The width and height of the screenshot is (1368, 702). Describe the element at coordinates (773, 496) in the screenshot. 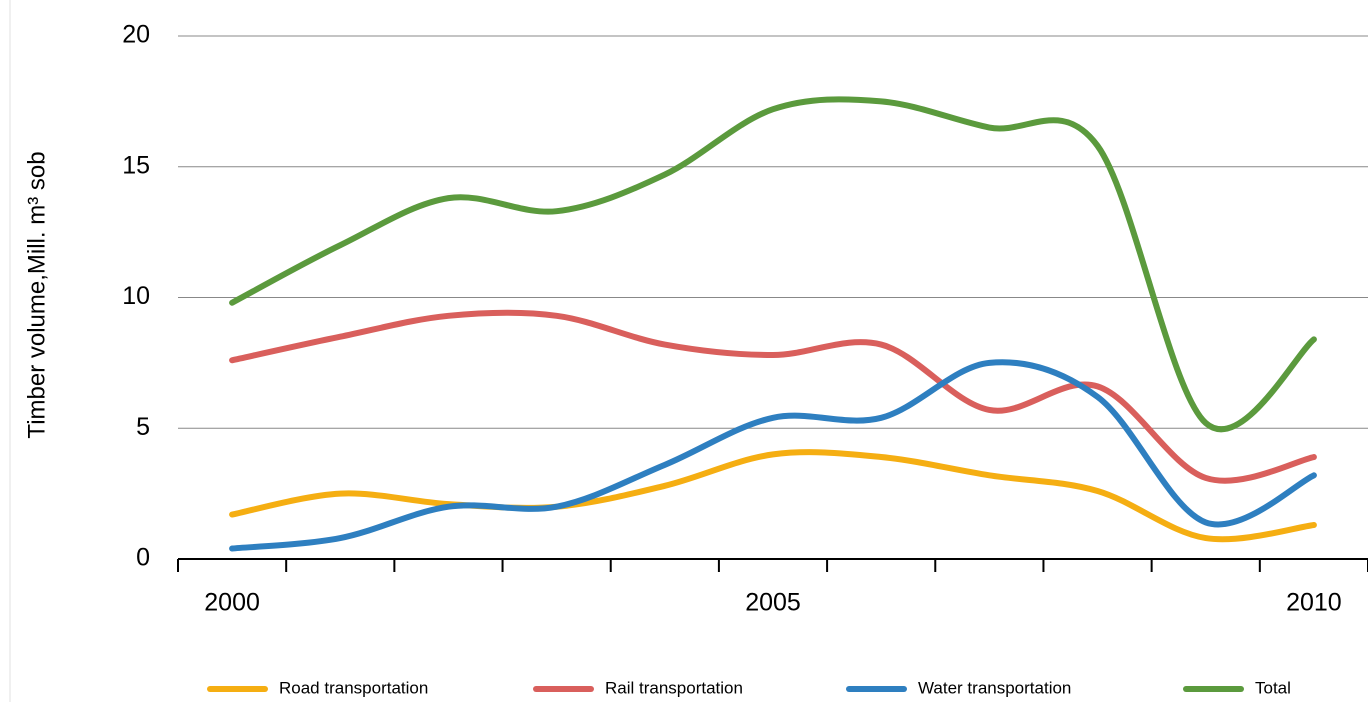

I see `line-series` at that location.